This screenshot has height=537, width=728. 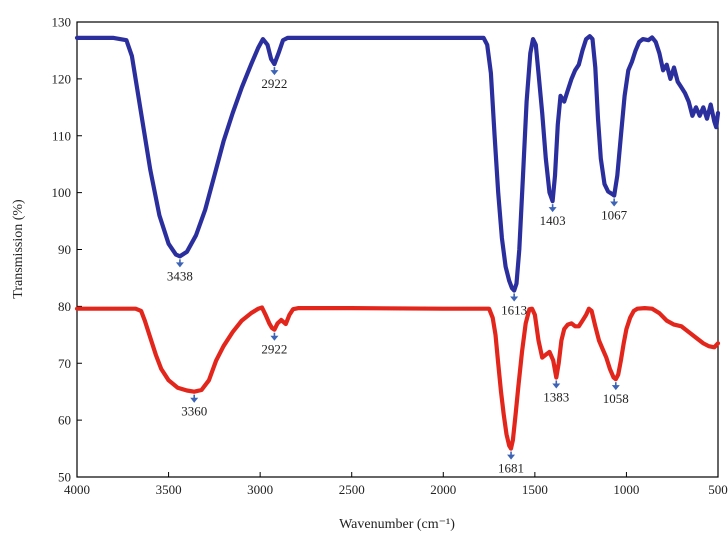 I want to click on y-tick-label: 100, so click(x=62, y=192).